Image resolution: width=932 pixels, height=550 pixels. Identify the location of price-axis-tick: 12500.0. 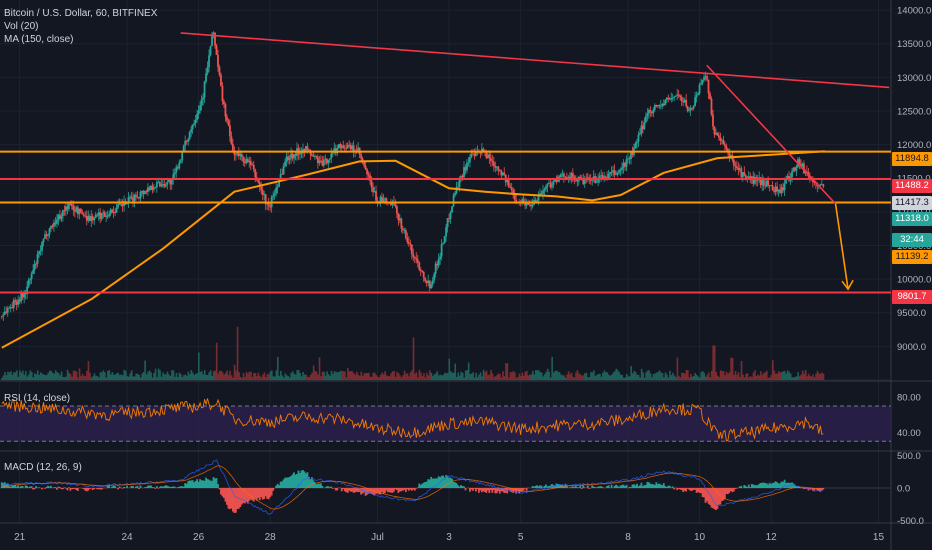
(914, 111).